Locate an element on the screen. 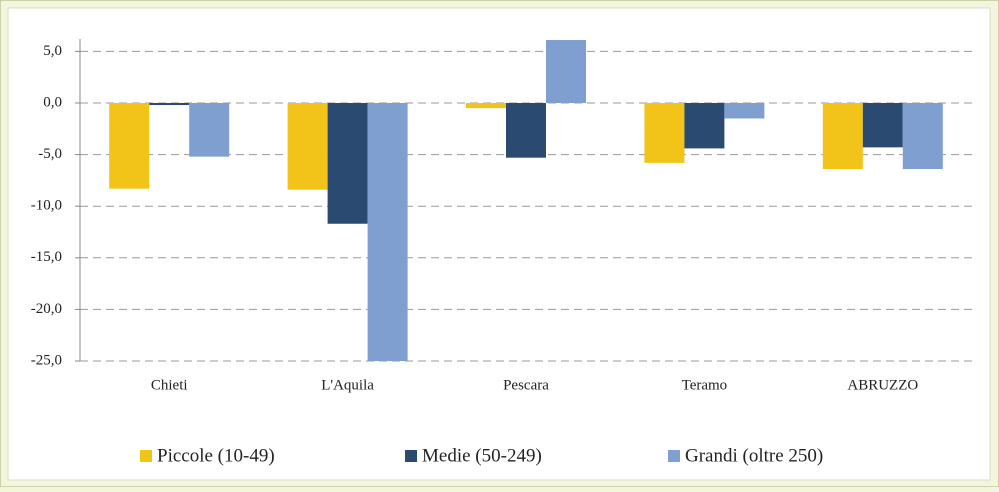  x-tick-label: Chieti is located at coordinates (169, 385).